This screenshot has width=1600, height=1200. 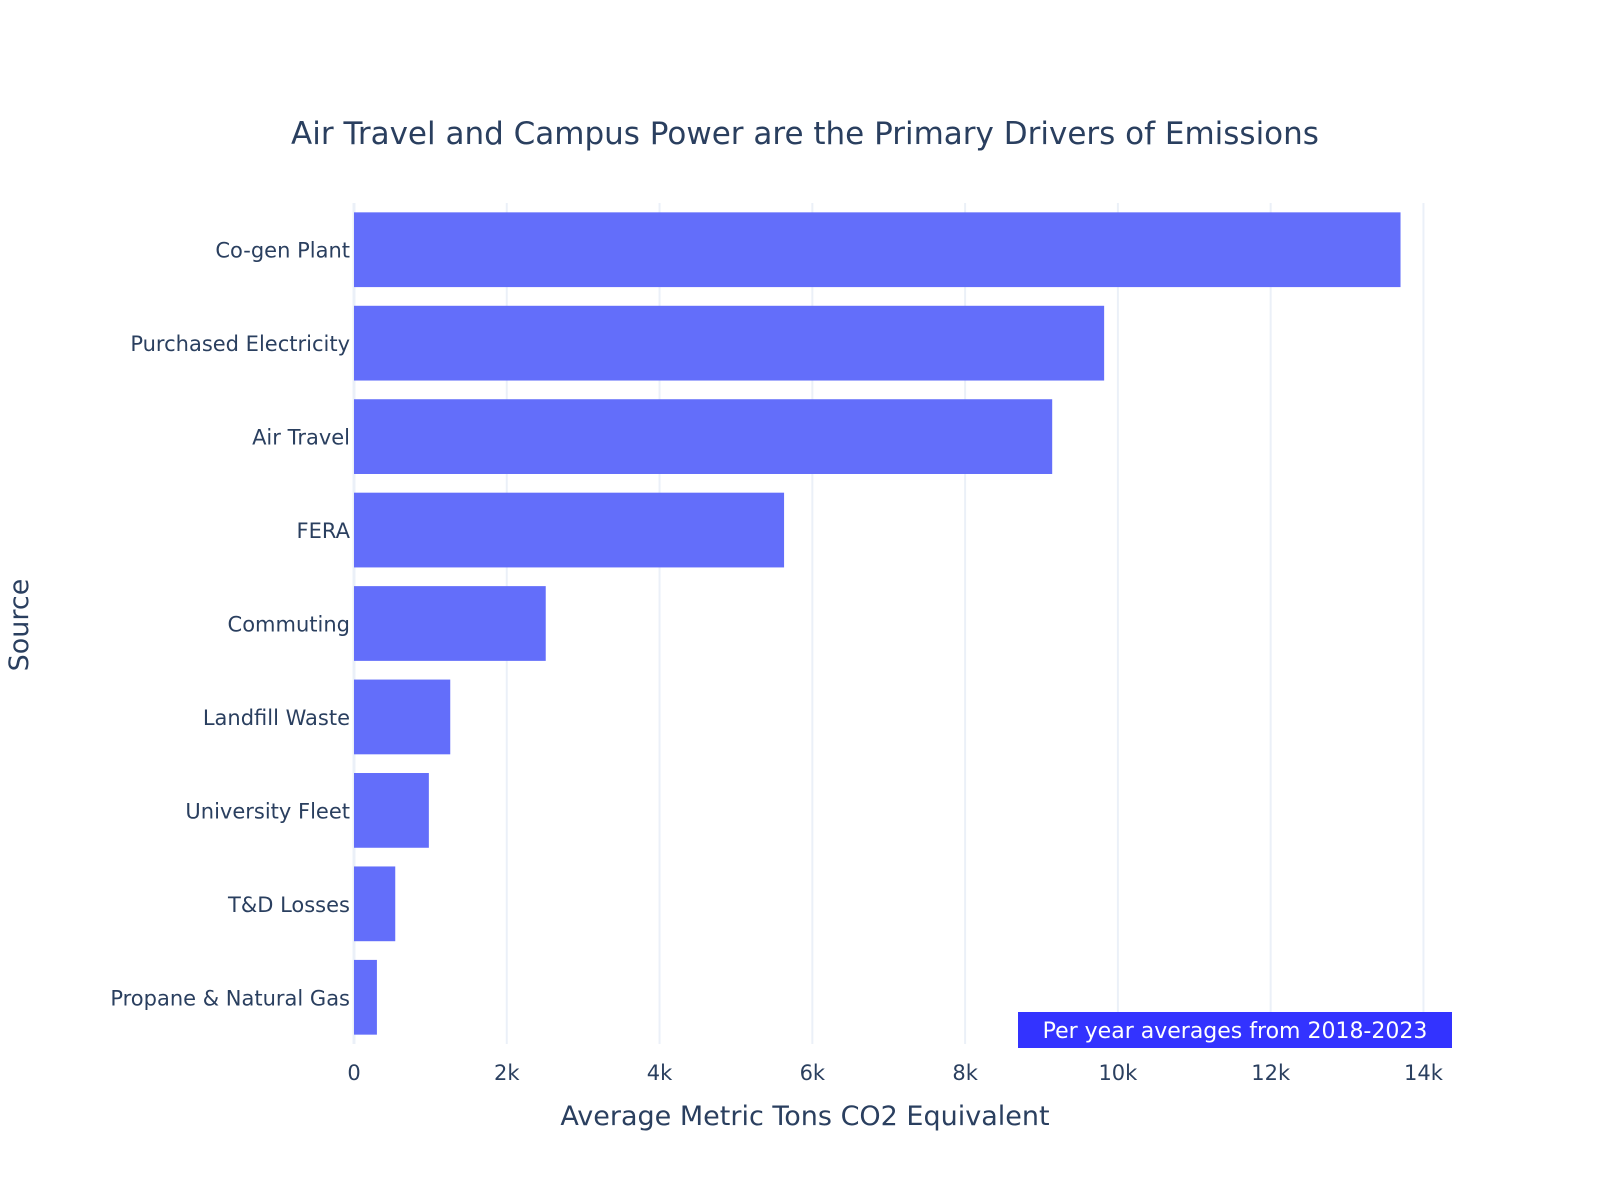 What do you see at coordinates (813, 1073) in the screenshot?
I see `x-tick-label: 6k` at bounding box center [813, 1073].